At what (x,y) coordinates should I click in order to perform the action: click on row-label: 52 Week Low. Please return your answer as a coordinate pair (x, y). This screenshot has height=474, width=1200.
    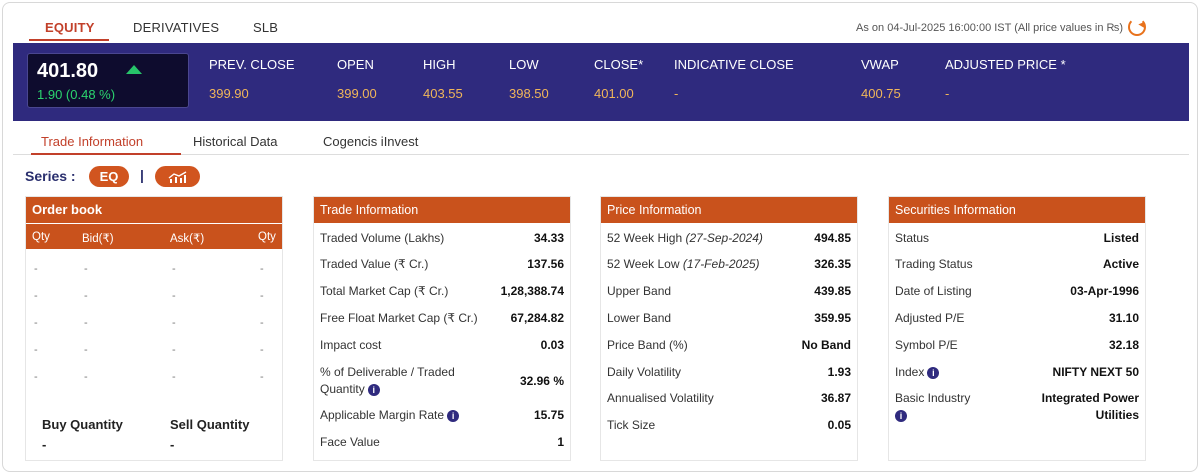
    Looking at the image, I should click on (643, 264).